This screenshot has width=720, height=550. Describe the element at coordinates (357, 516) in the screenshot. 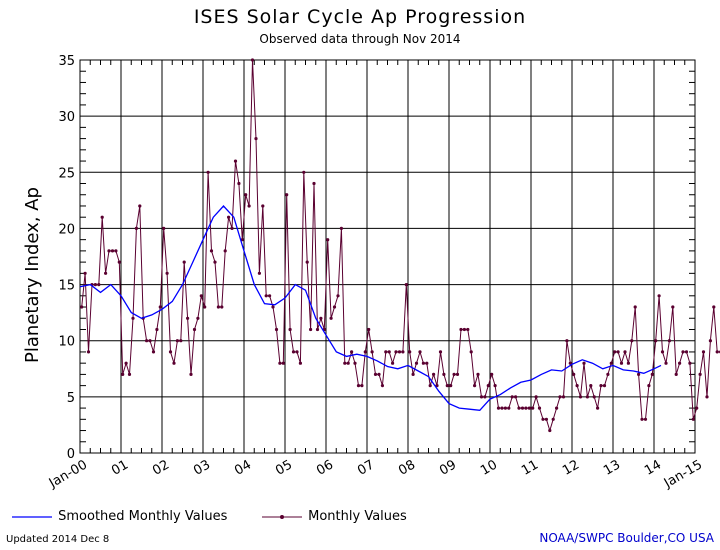

I see `legend-label-monthly: Monthly Values` at that location.